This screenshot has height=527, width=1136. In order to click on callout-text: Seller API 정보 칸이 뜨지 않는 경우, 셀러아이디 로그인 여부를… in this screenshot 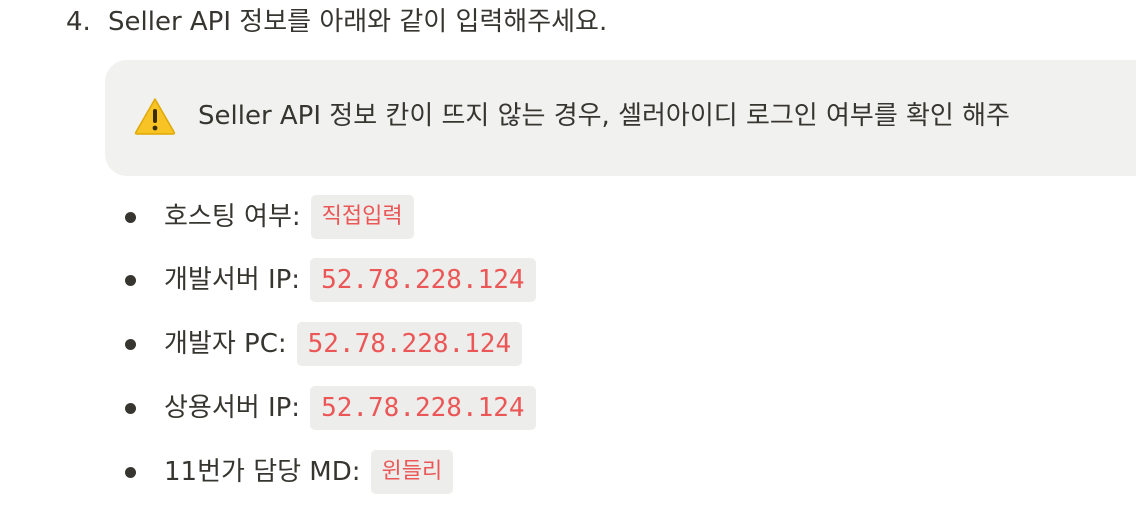, I will do `click(604, 116)`.